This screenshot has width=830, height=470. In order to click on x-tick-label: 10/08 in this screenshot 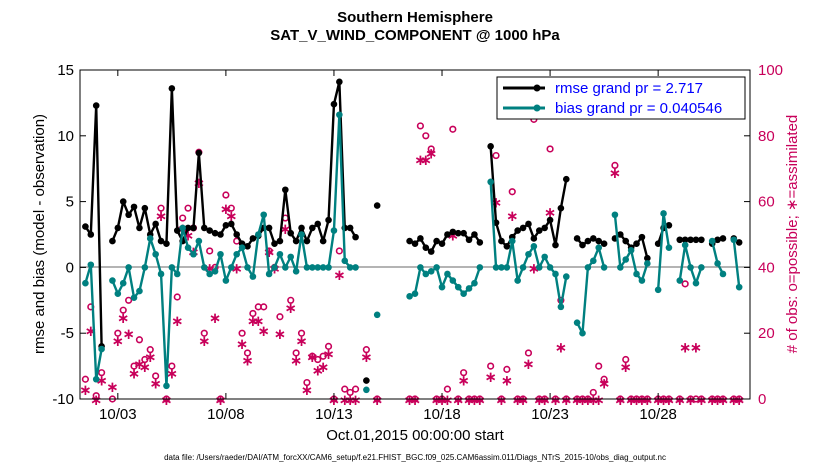, I will do `click(226, 414)`.